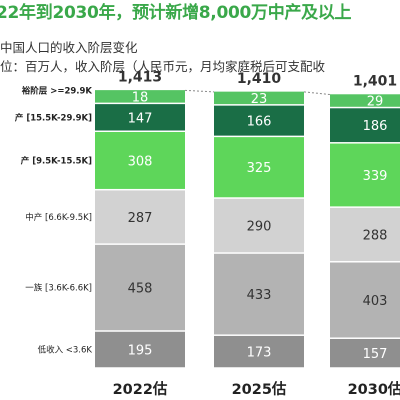  I want to click on row-label-middle: 产 [9.5K-15.5K], so click(56, 160).